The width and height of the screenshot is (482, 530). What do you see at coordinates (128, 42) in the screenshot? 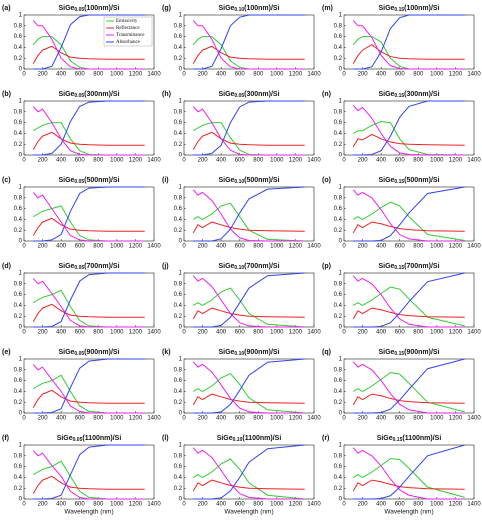
I see `legend-label: Absorbance` at bounding box center [128, 42].